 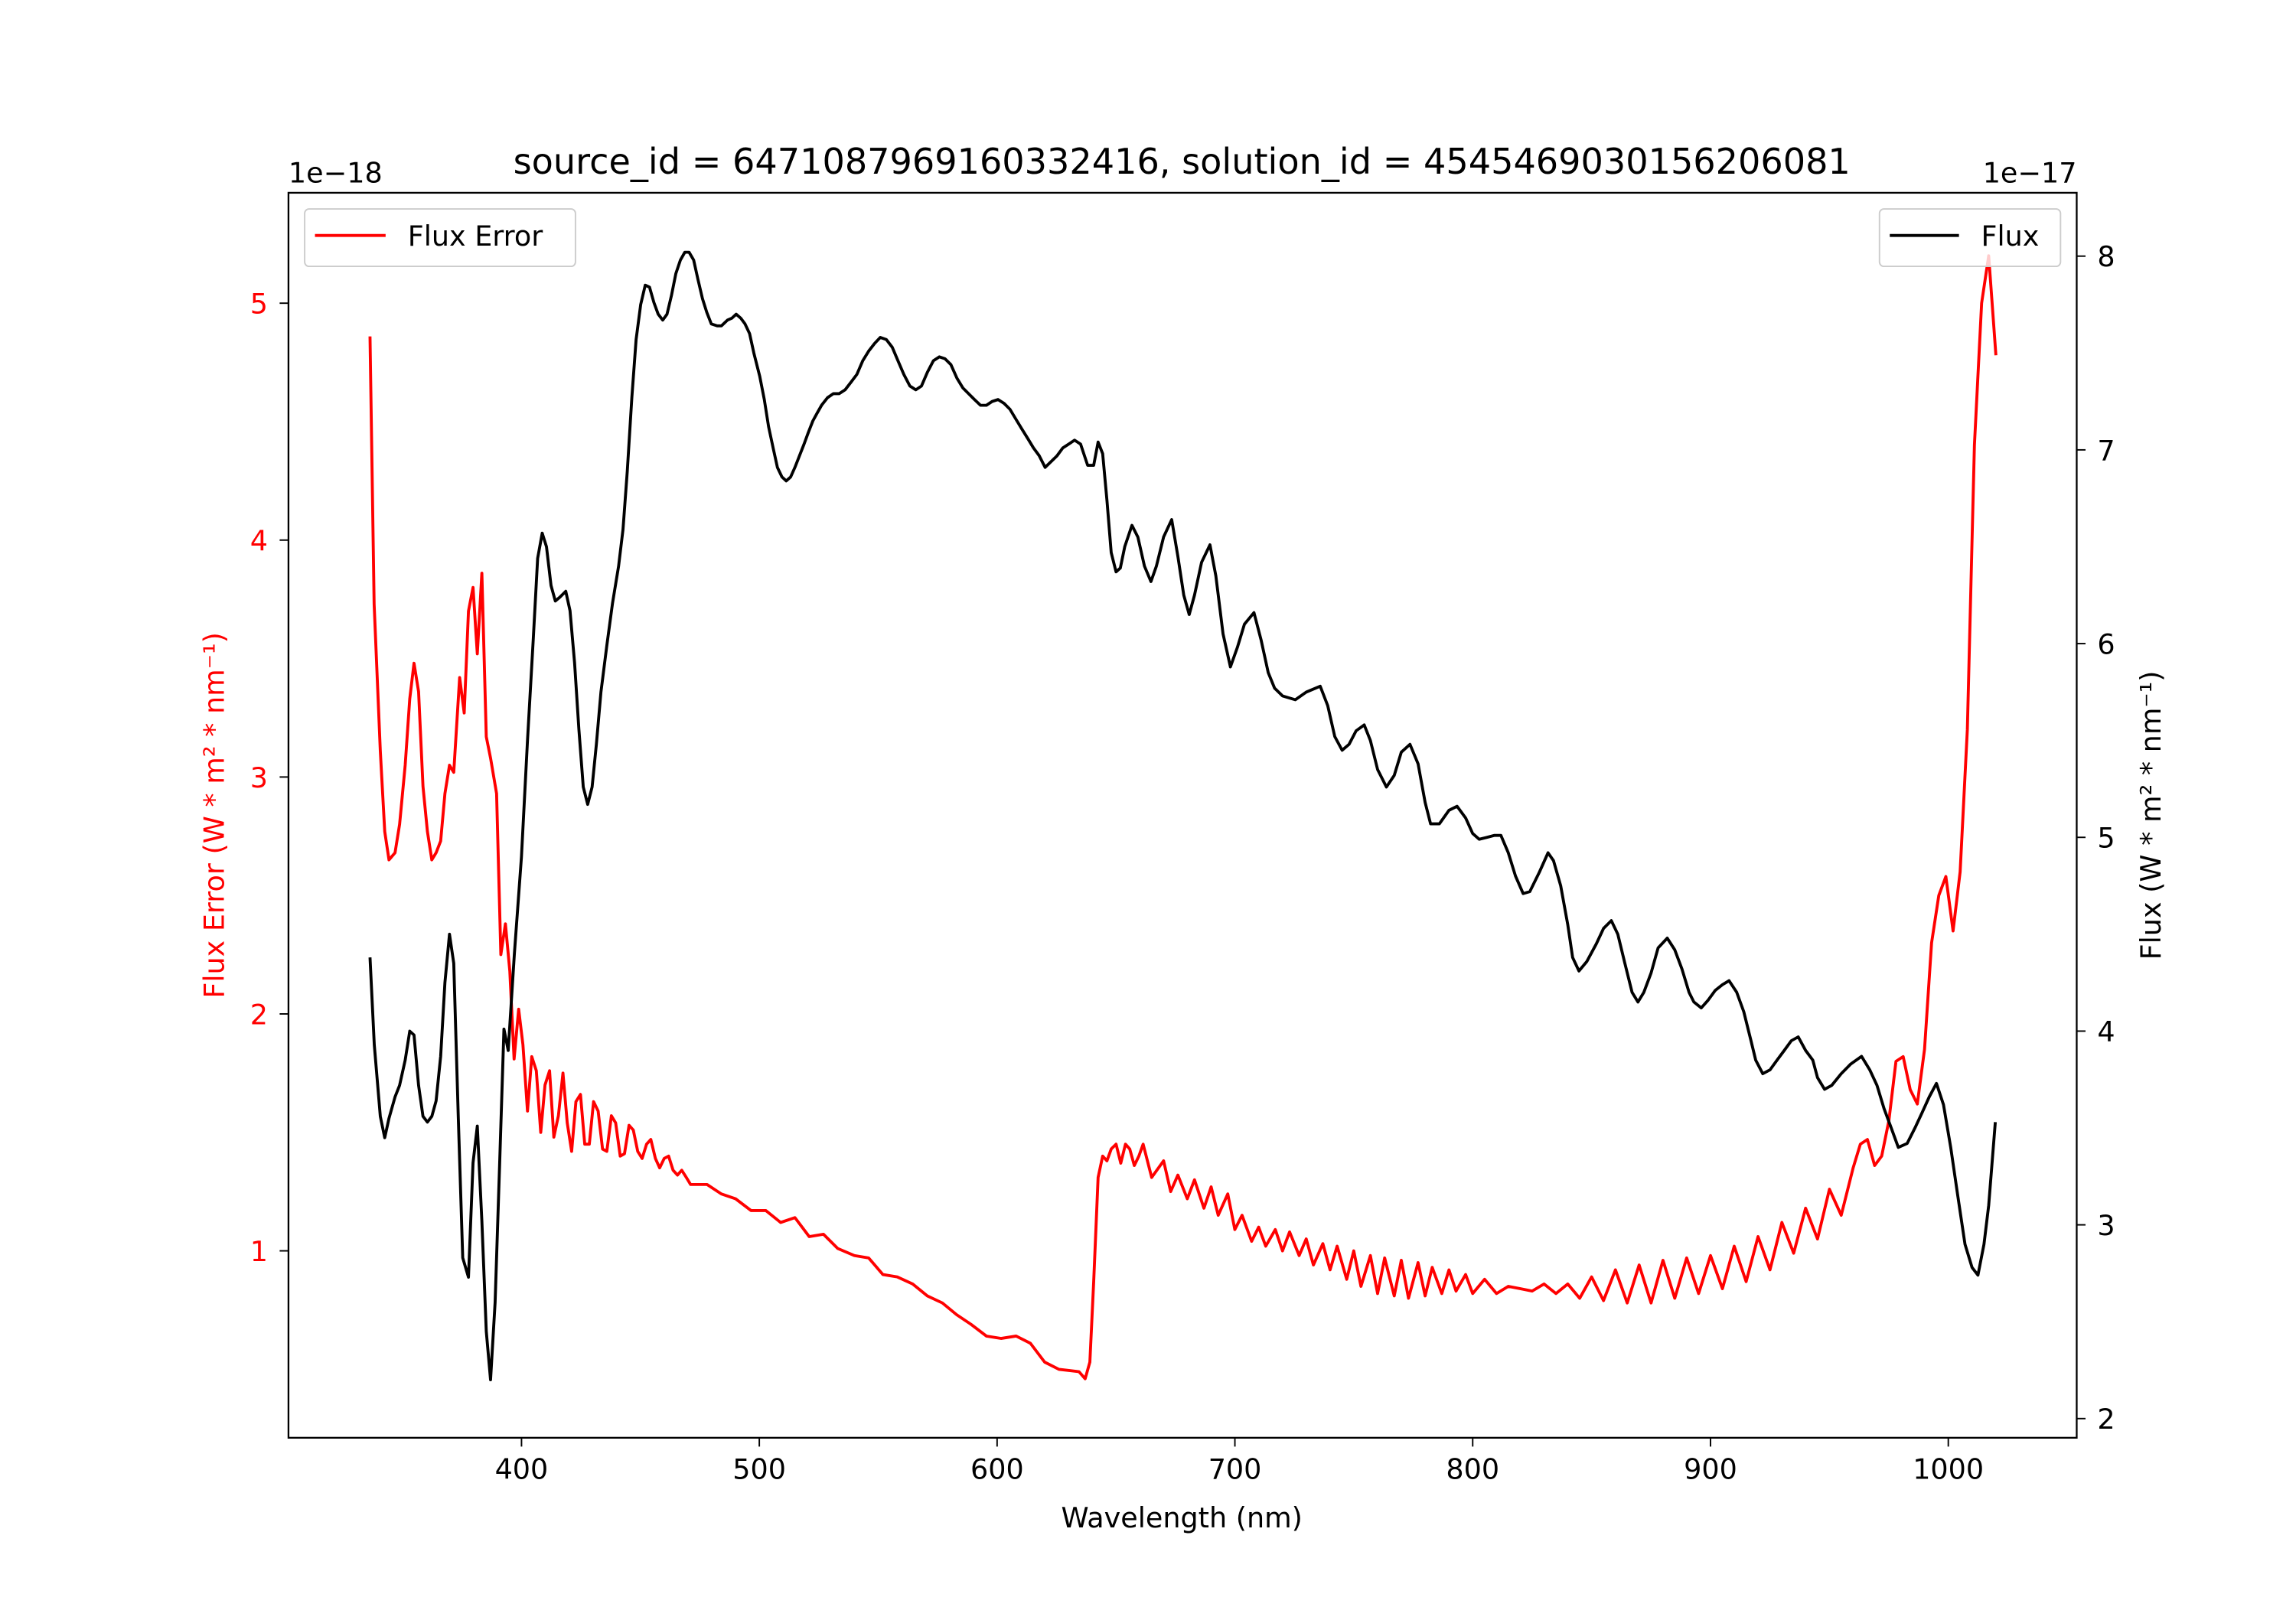 What do you see at coordinates (2106, 644) in the screenshot?
I see `right-y-tick-label: 6` at bounding box center [2106, 644].